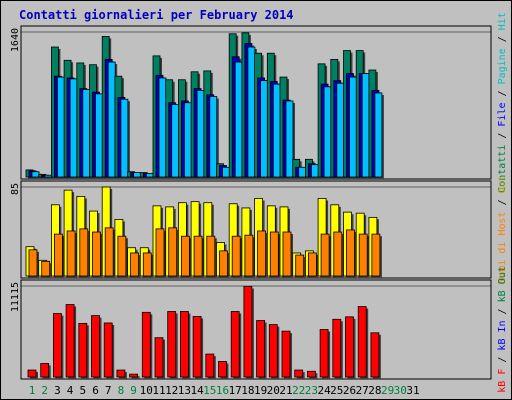 Image resolution: width=512 pixels, height=400 pixels. I want to click on x-tick-label: 11, so click(158, 390).